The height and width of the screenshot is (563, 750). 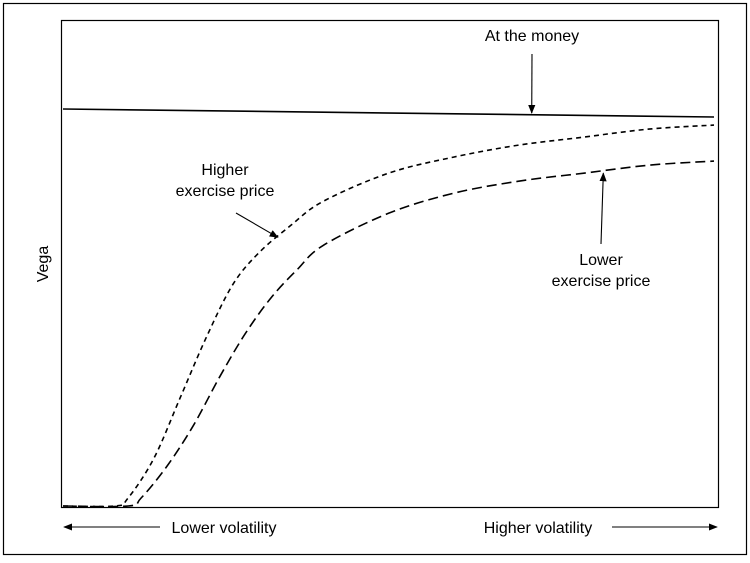 What do you see at coordinates (43, 264) in the screenshot?
I see `y-axis-label: Vega` at bounding box center [43, 264].